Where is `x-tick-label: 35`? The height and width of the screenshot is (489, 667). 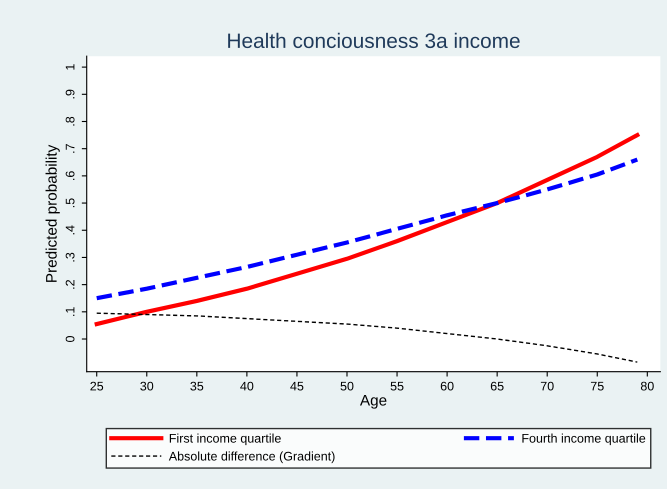
x-tick-label: 35 is located at coordinates (197, 386).